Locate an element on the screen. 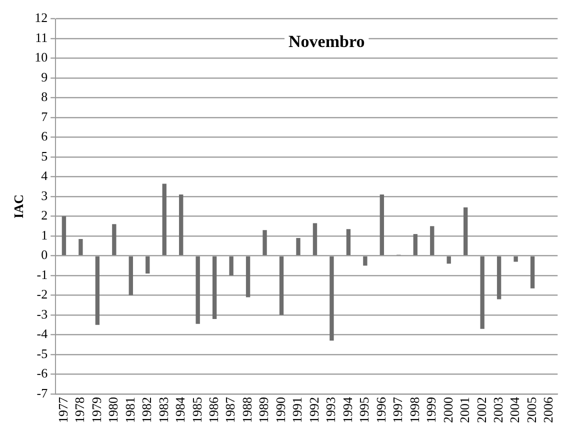 Image resolution: width=576 pixels, height=434 pixels. x-tick-label: 1980 is located at coordinates (113, 410).